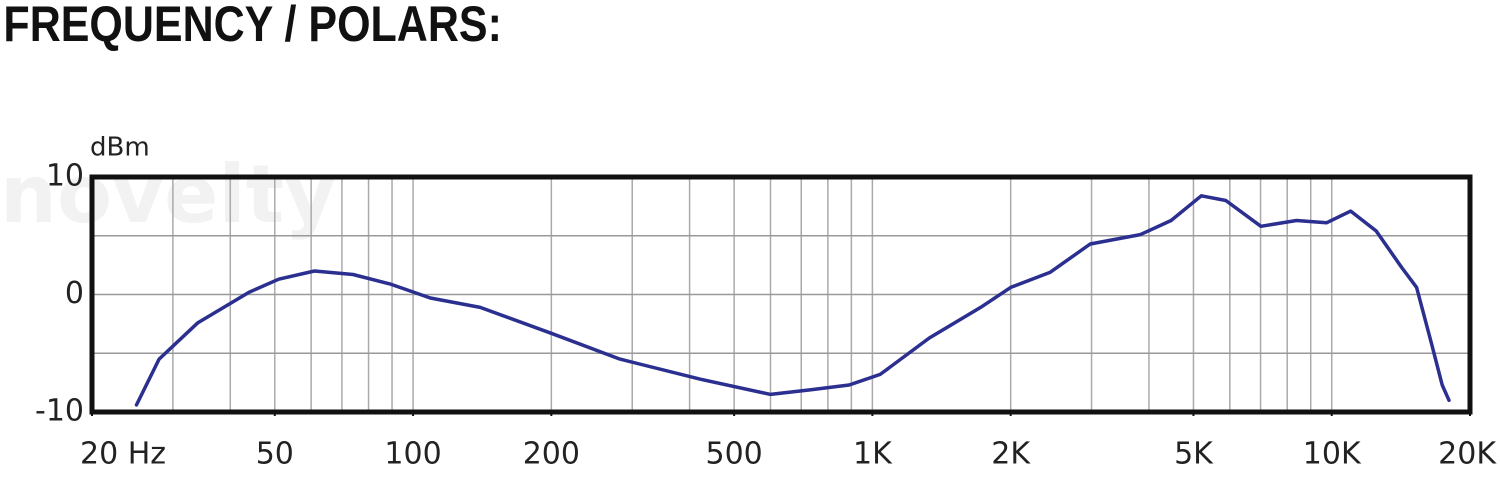 This screenshot has width=1500, height=482. I want to click on y-tick-label: 10, so click(65, 176).